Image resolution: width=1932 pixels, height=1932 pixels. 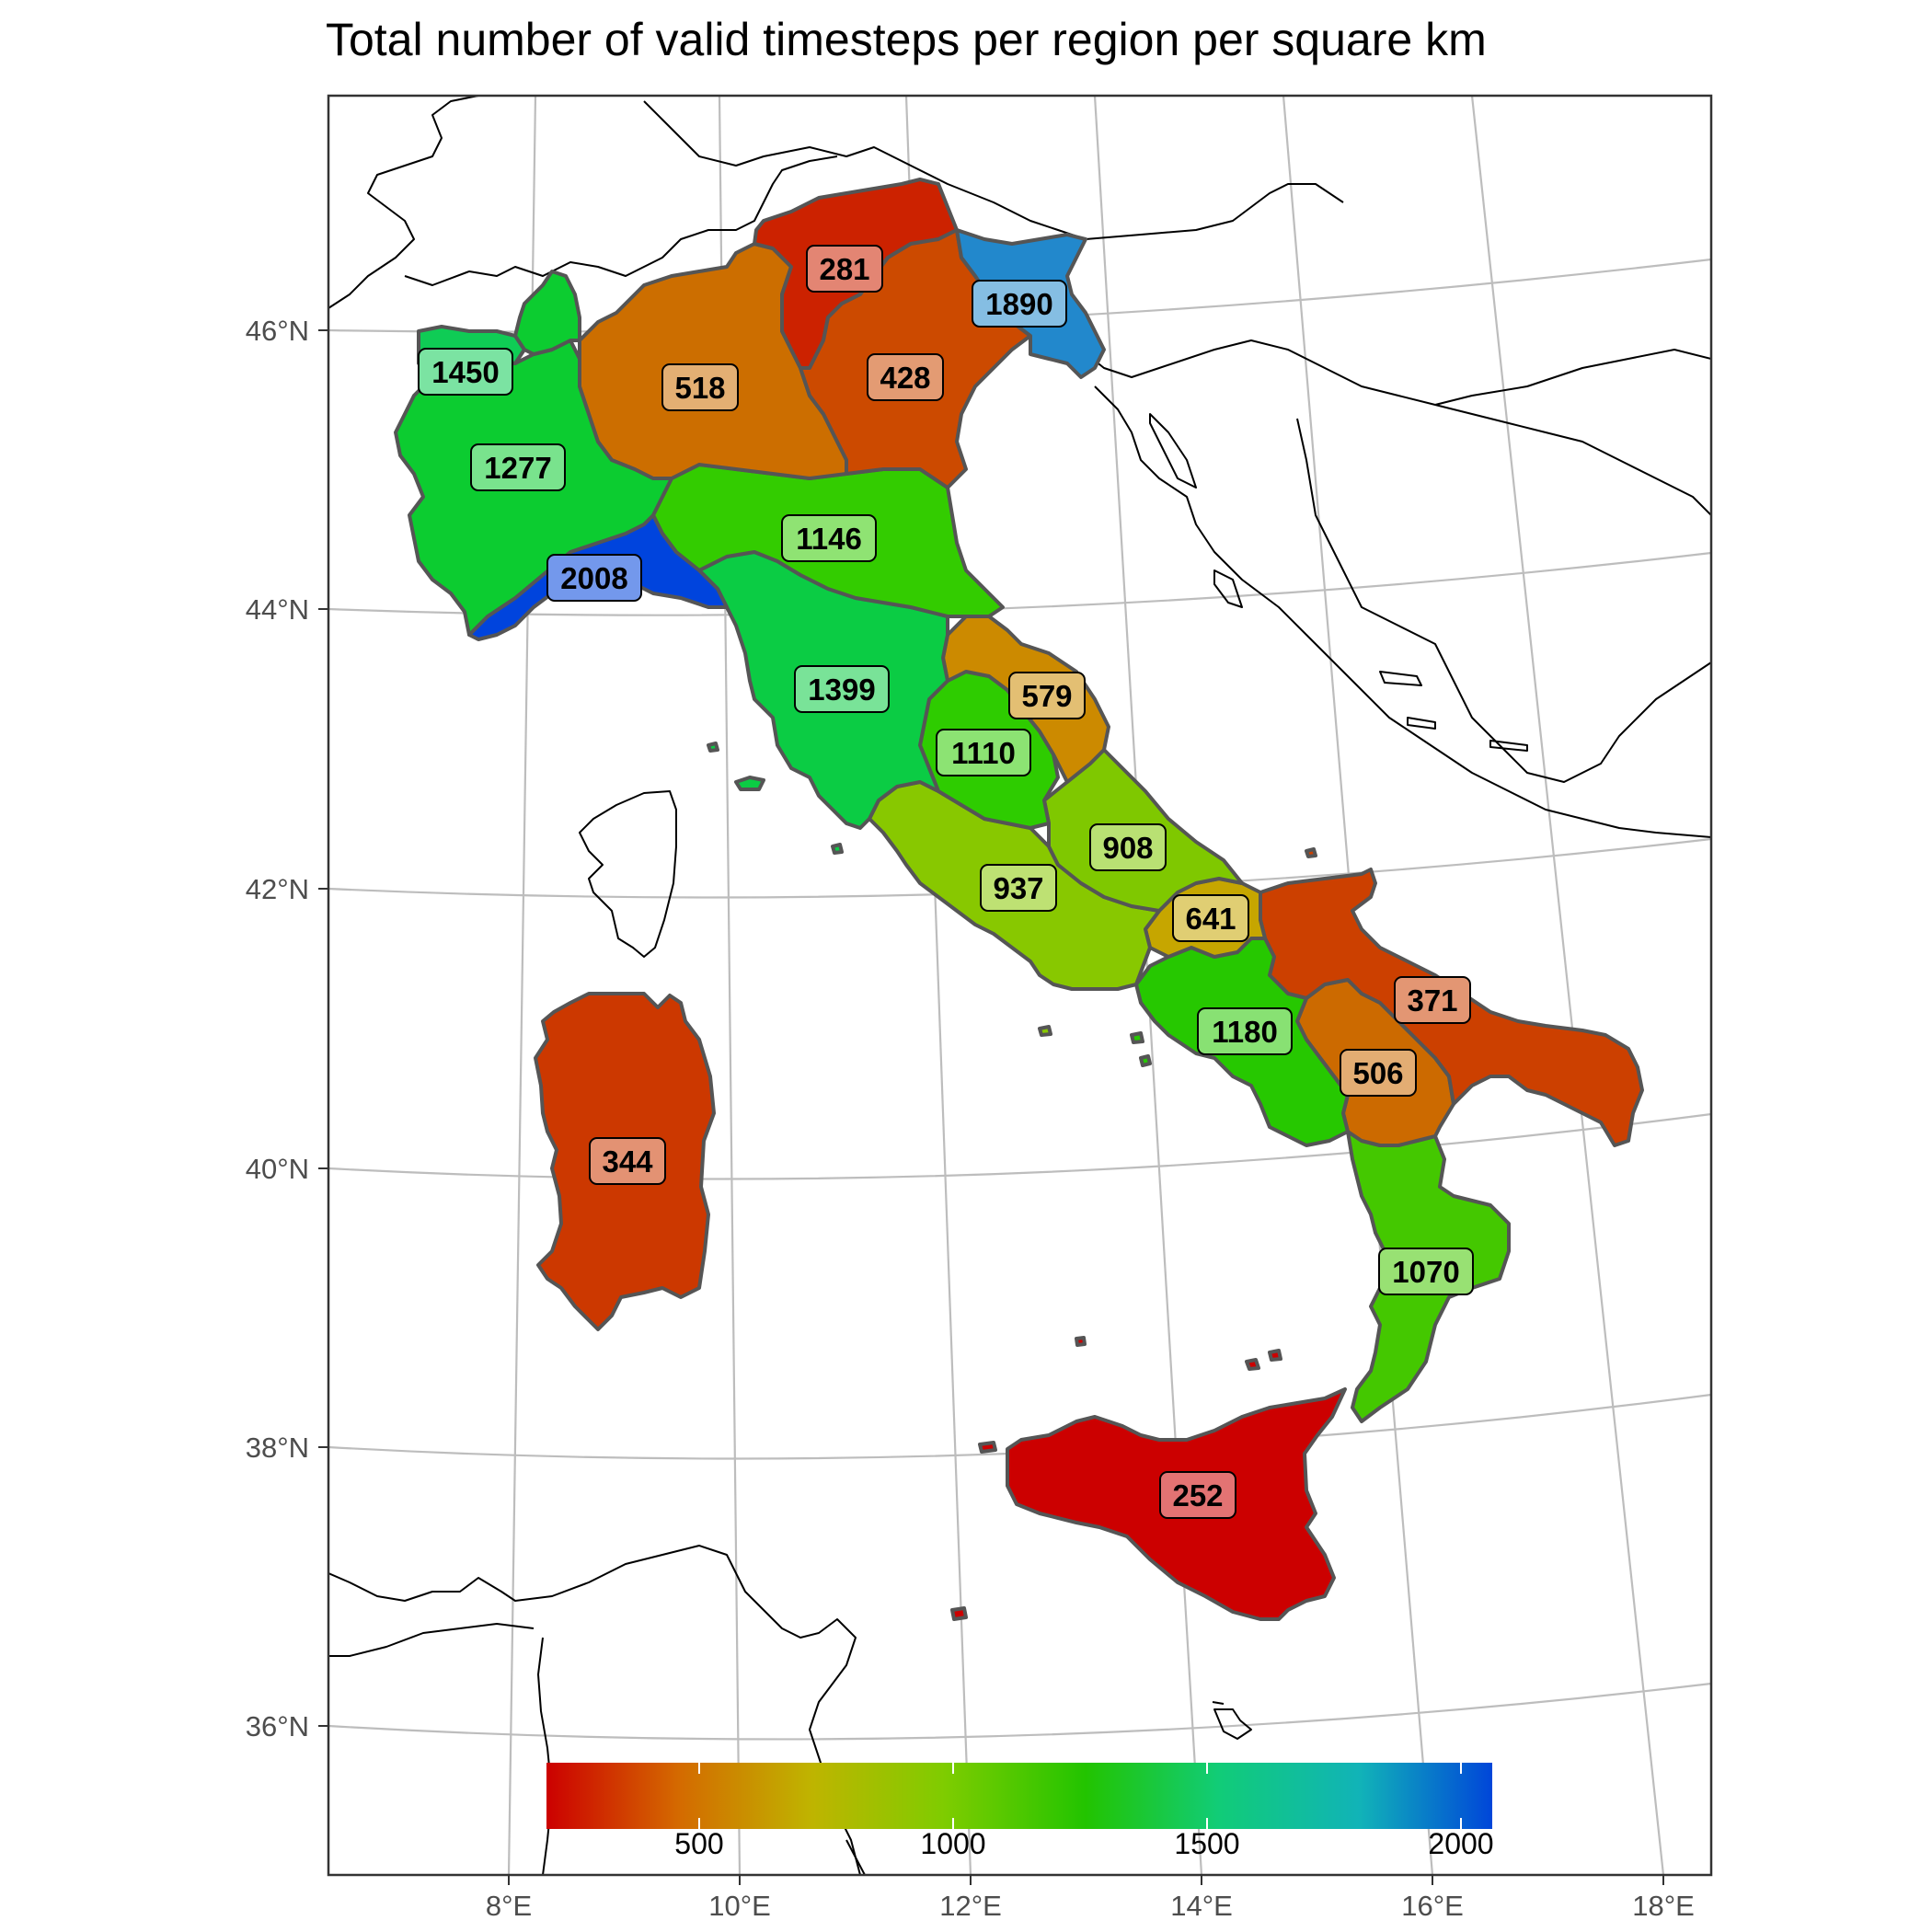 What do you see at coordinates (1425, 1272) in the screenshot?
I see `label-text: 1070` at bounding box center [1425, 1272].